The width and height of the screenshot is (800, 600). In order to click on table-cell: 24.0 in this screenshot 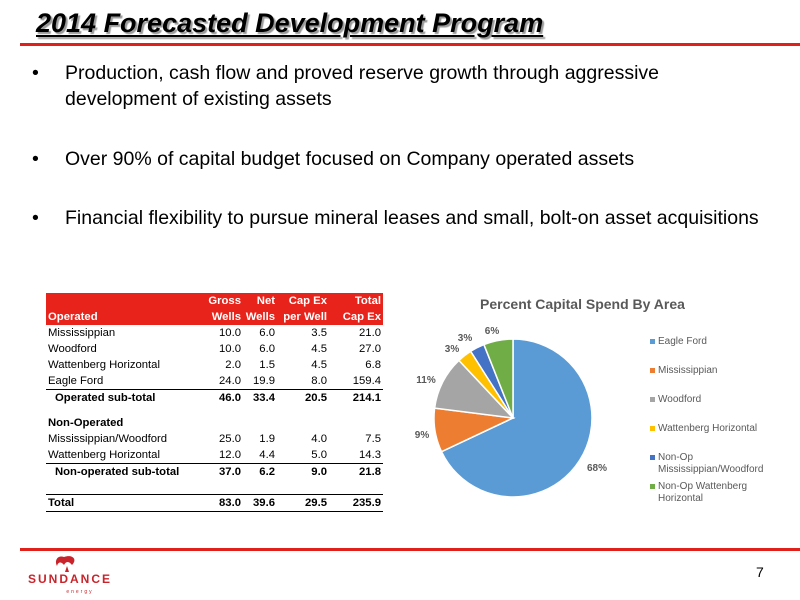, I will do `click(230, 381)`.